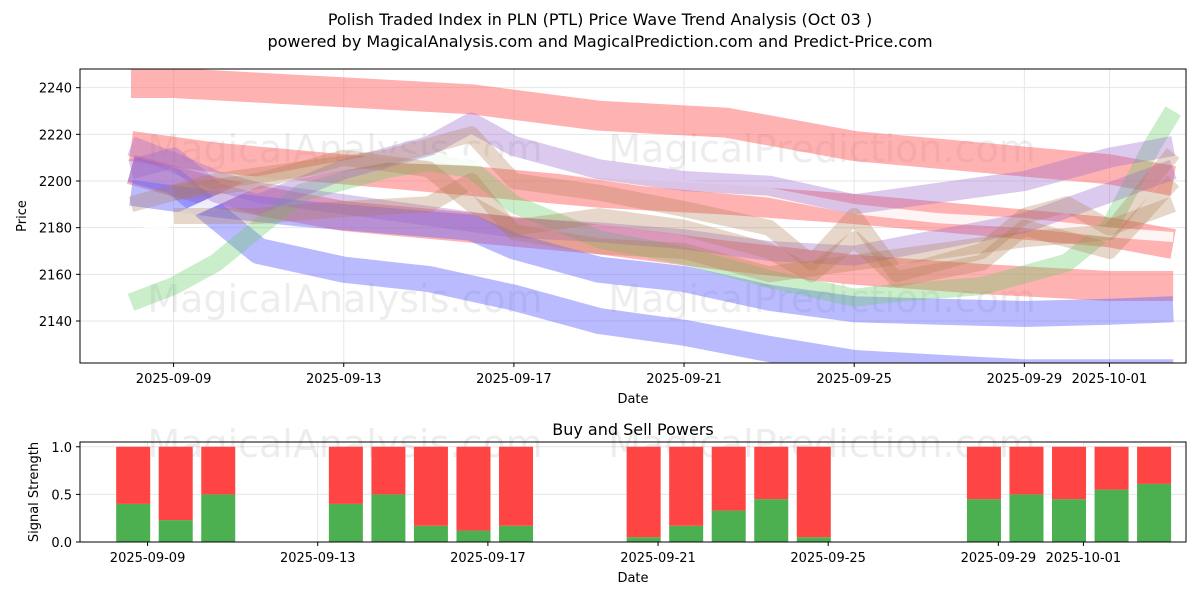 Image resolution: width=1200 pixels, height=600 pixels. What do you see at coordinates (632, 578) in the screenshot?
I see `power-x-axis-label: Date` at bounding box center [632, 578].